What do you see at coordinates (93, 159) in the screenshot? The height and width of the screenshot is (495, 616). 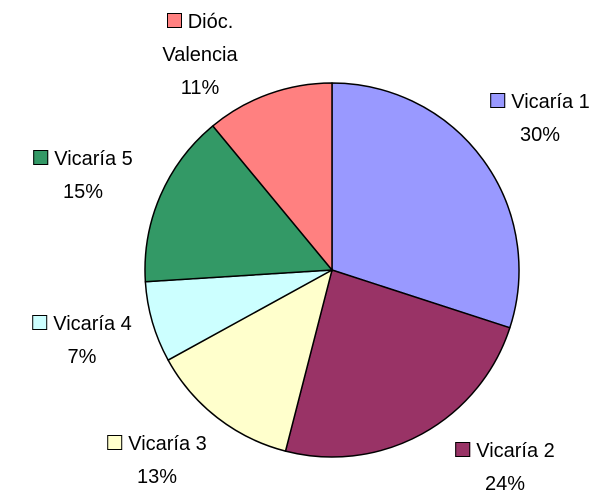 I see `category-label: Vicaría 5` at bounding box center [93, 159].